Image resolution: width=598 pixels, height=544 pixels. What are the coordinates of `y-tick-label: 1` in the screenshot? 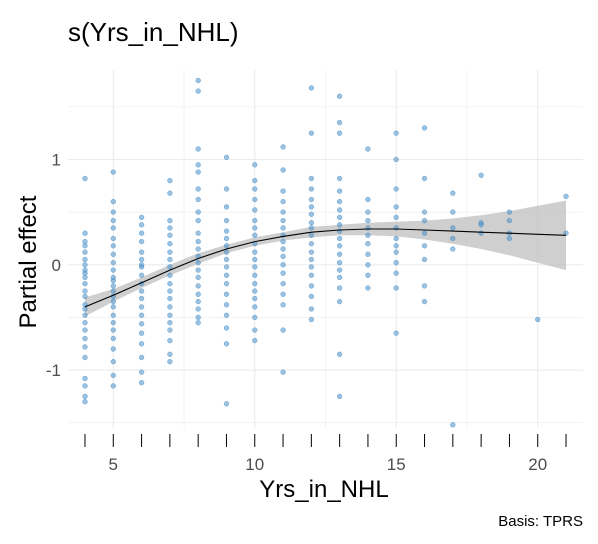 It's located at (56, 160).